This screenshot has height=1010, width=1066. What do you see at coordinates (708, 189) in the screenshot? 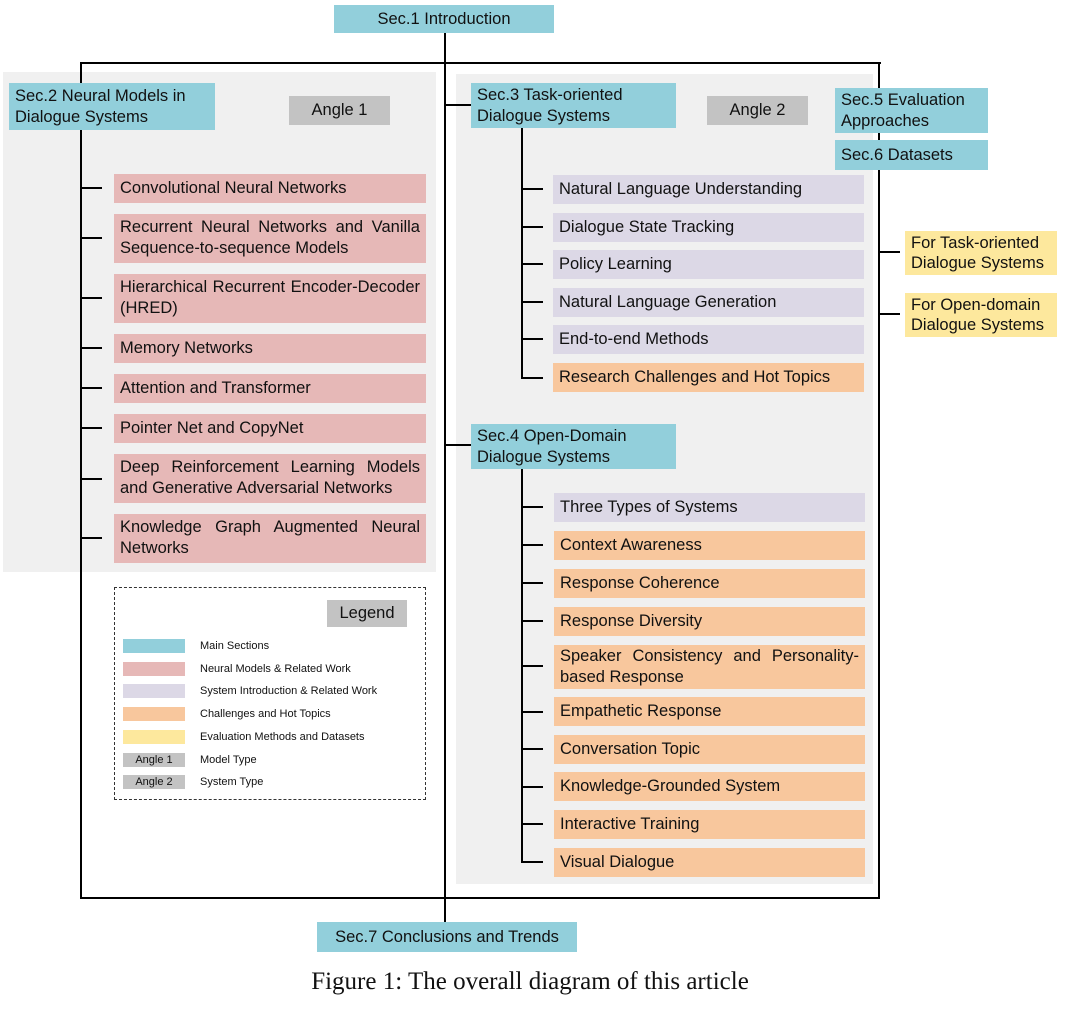
I see `task-oriented-item: Natural Language Understanding` at bounding box center [708, 189].